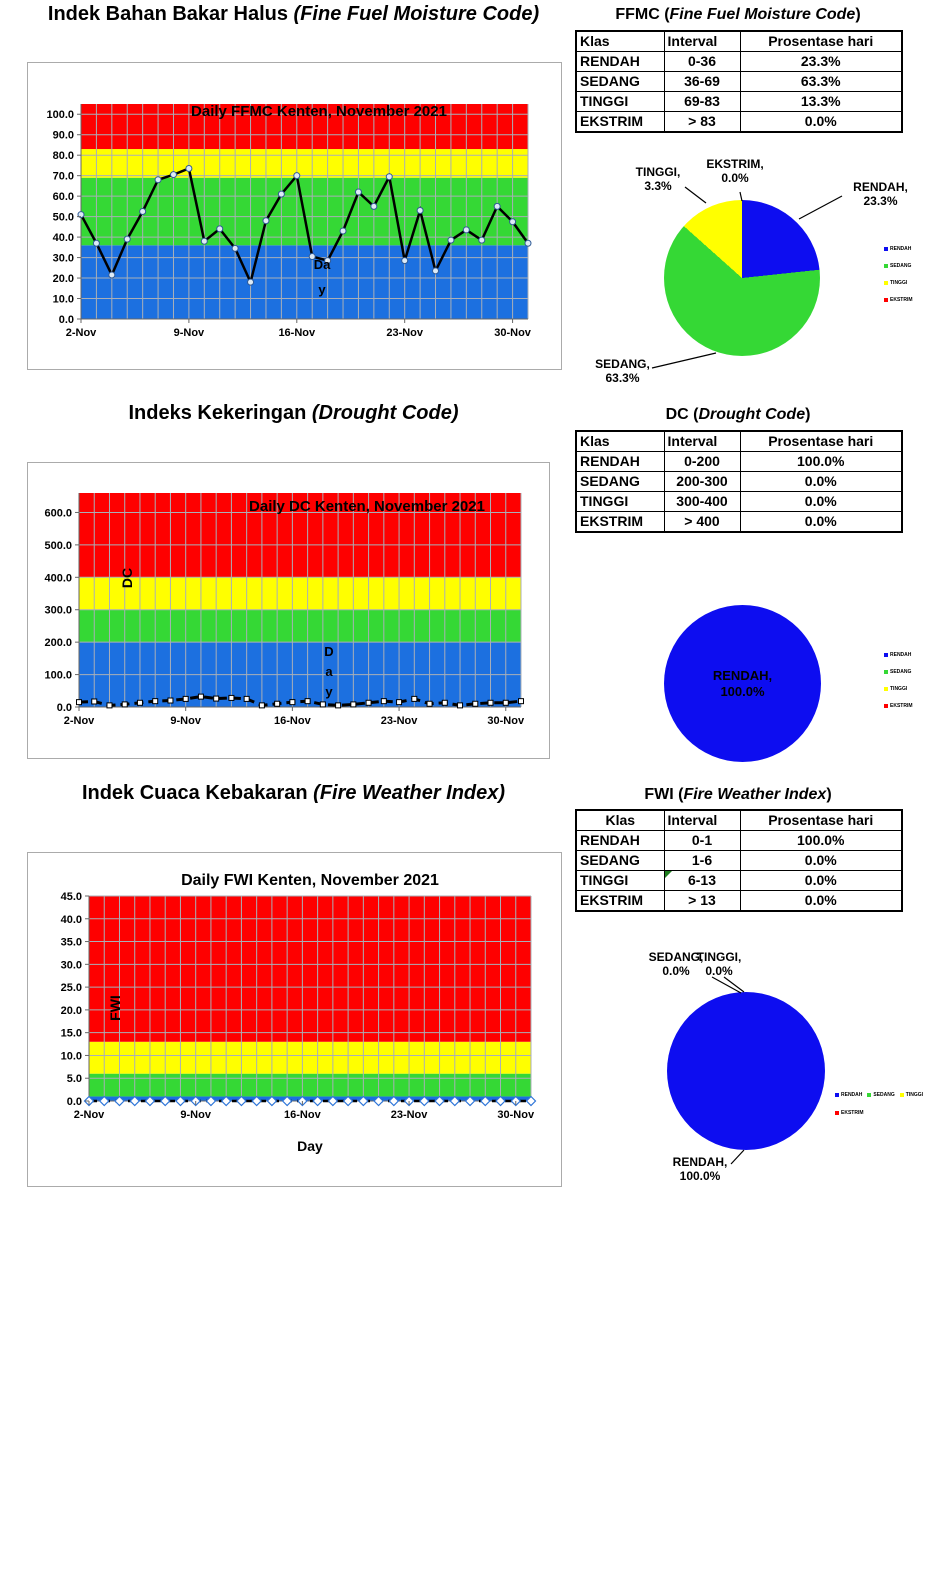 Image resolution: width=946 pixels, height=1590 pixels. I want to click on fwi-pie-legend: RENDAH SEDANG TINGGI EKSTRIM, so click(890, 1102).